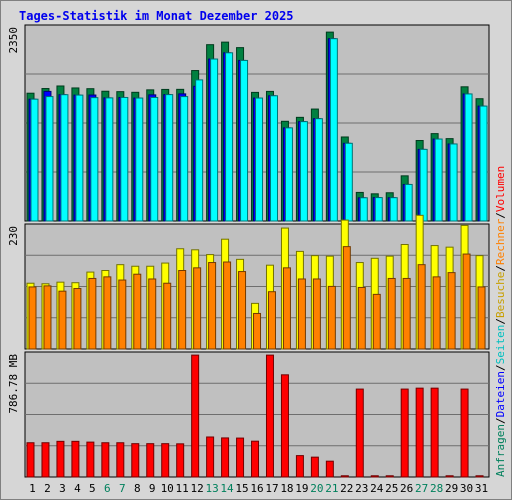 The width and height of the screenshot is (512, 500). Describe the element at coordinates (182, 488) in the screenshot. I see `day-label-11: 11` at that location.